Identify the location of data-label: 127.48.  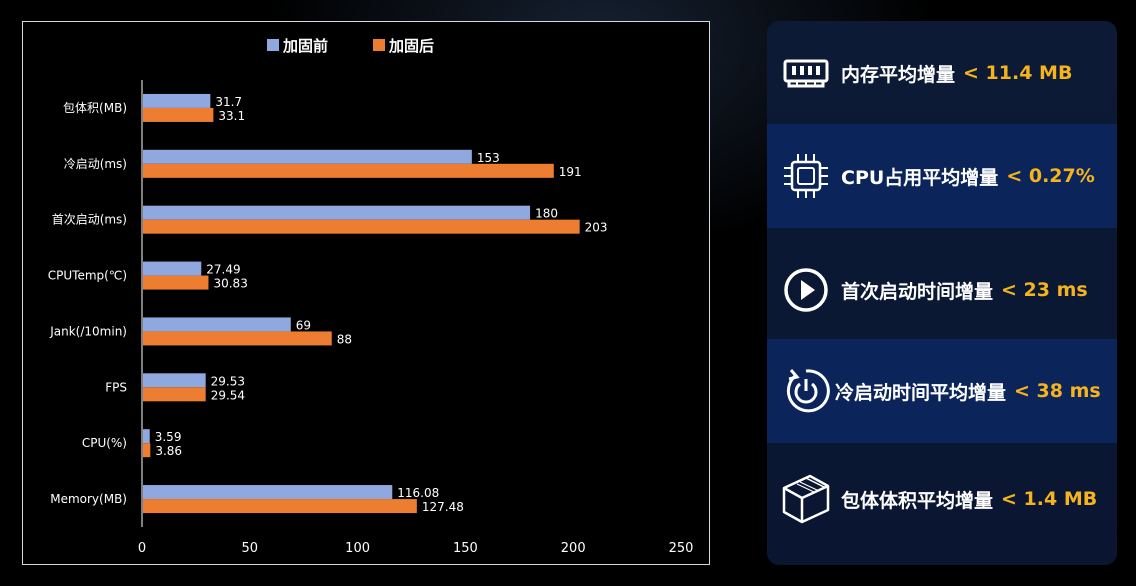
(443, 507).